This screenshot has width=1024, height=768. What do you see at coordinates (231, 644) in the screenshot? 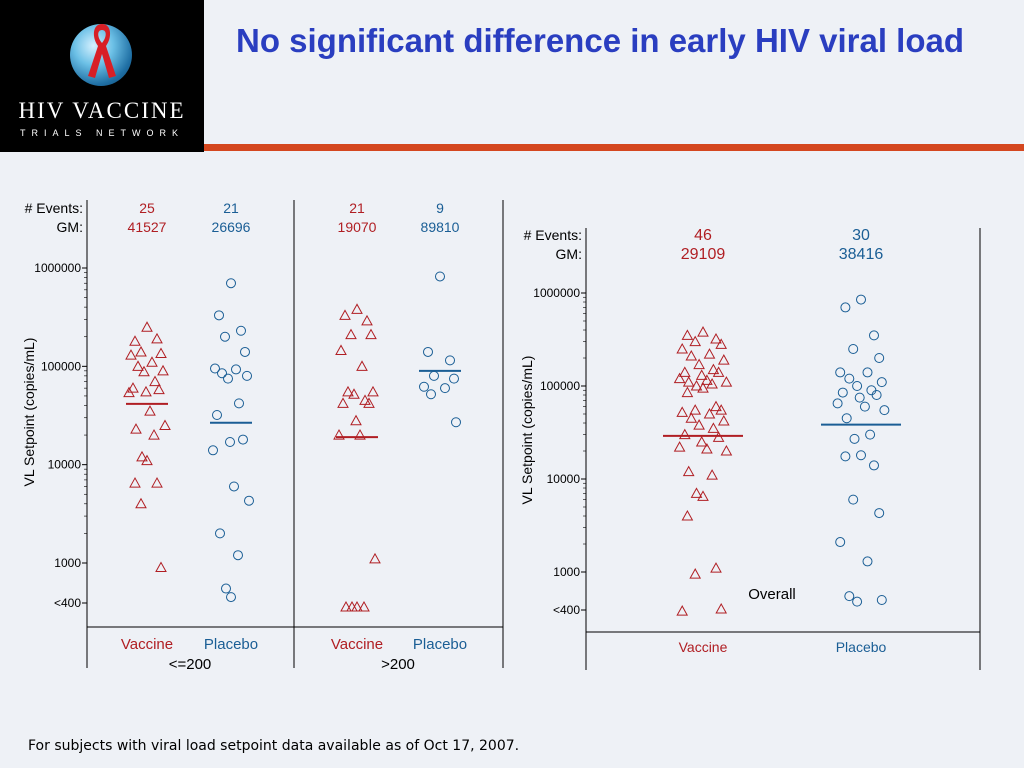
I see `category-label-placebo-low: Placebo` at bounding box center [231, 644].